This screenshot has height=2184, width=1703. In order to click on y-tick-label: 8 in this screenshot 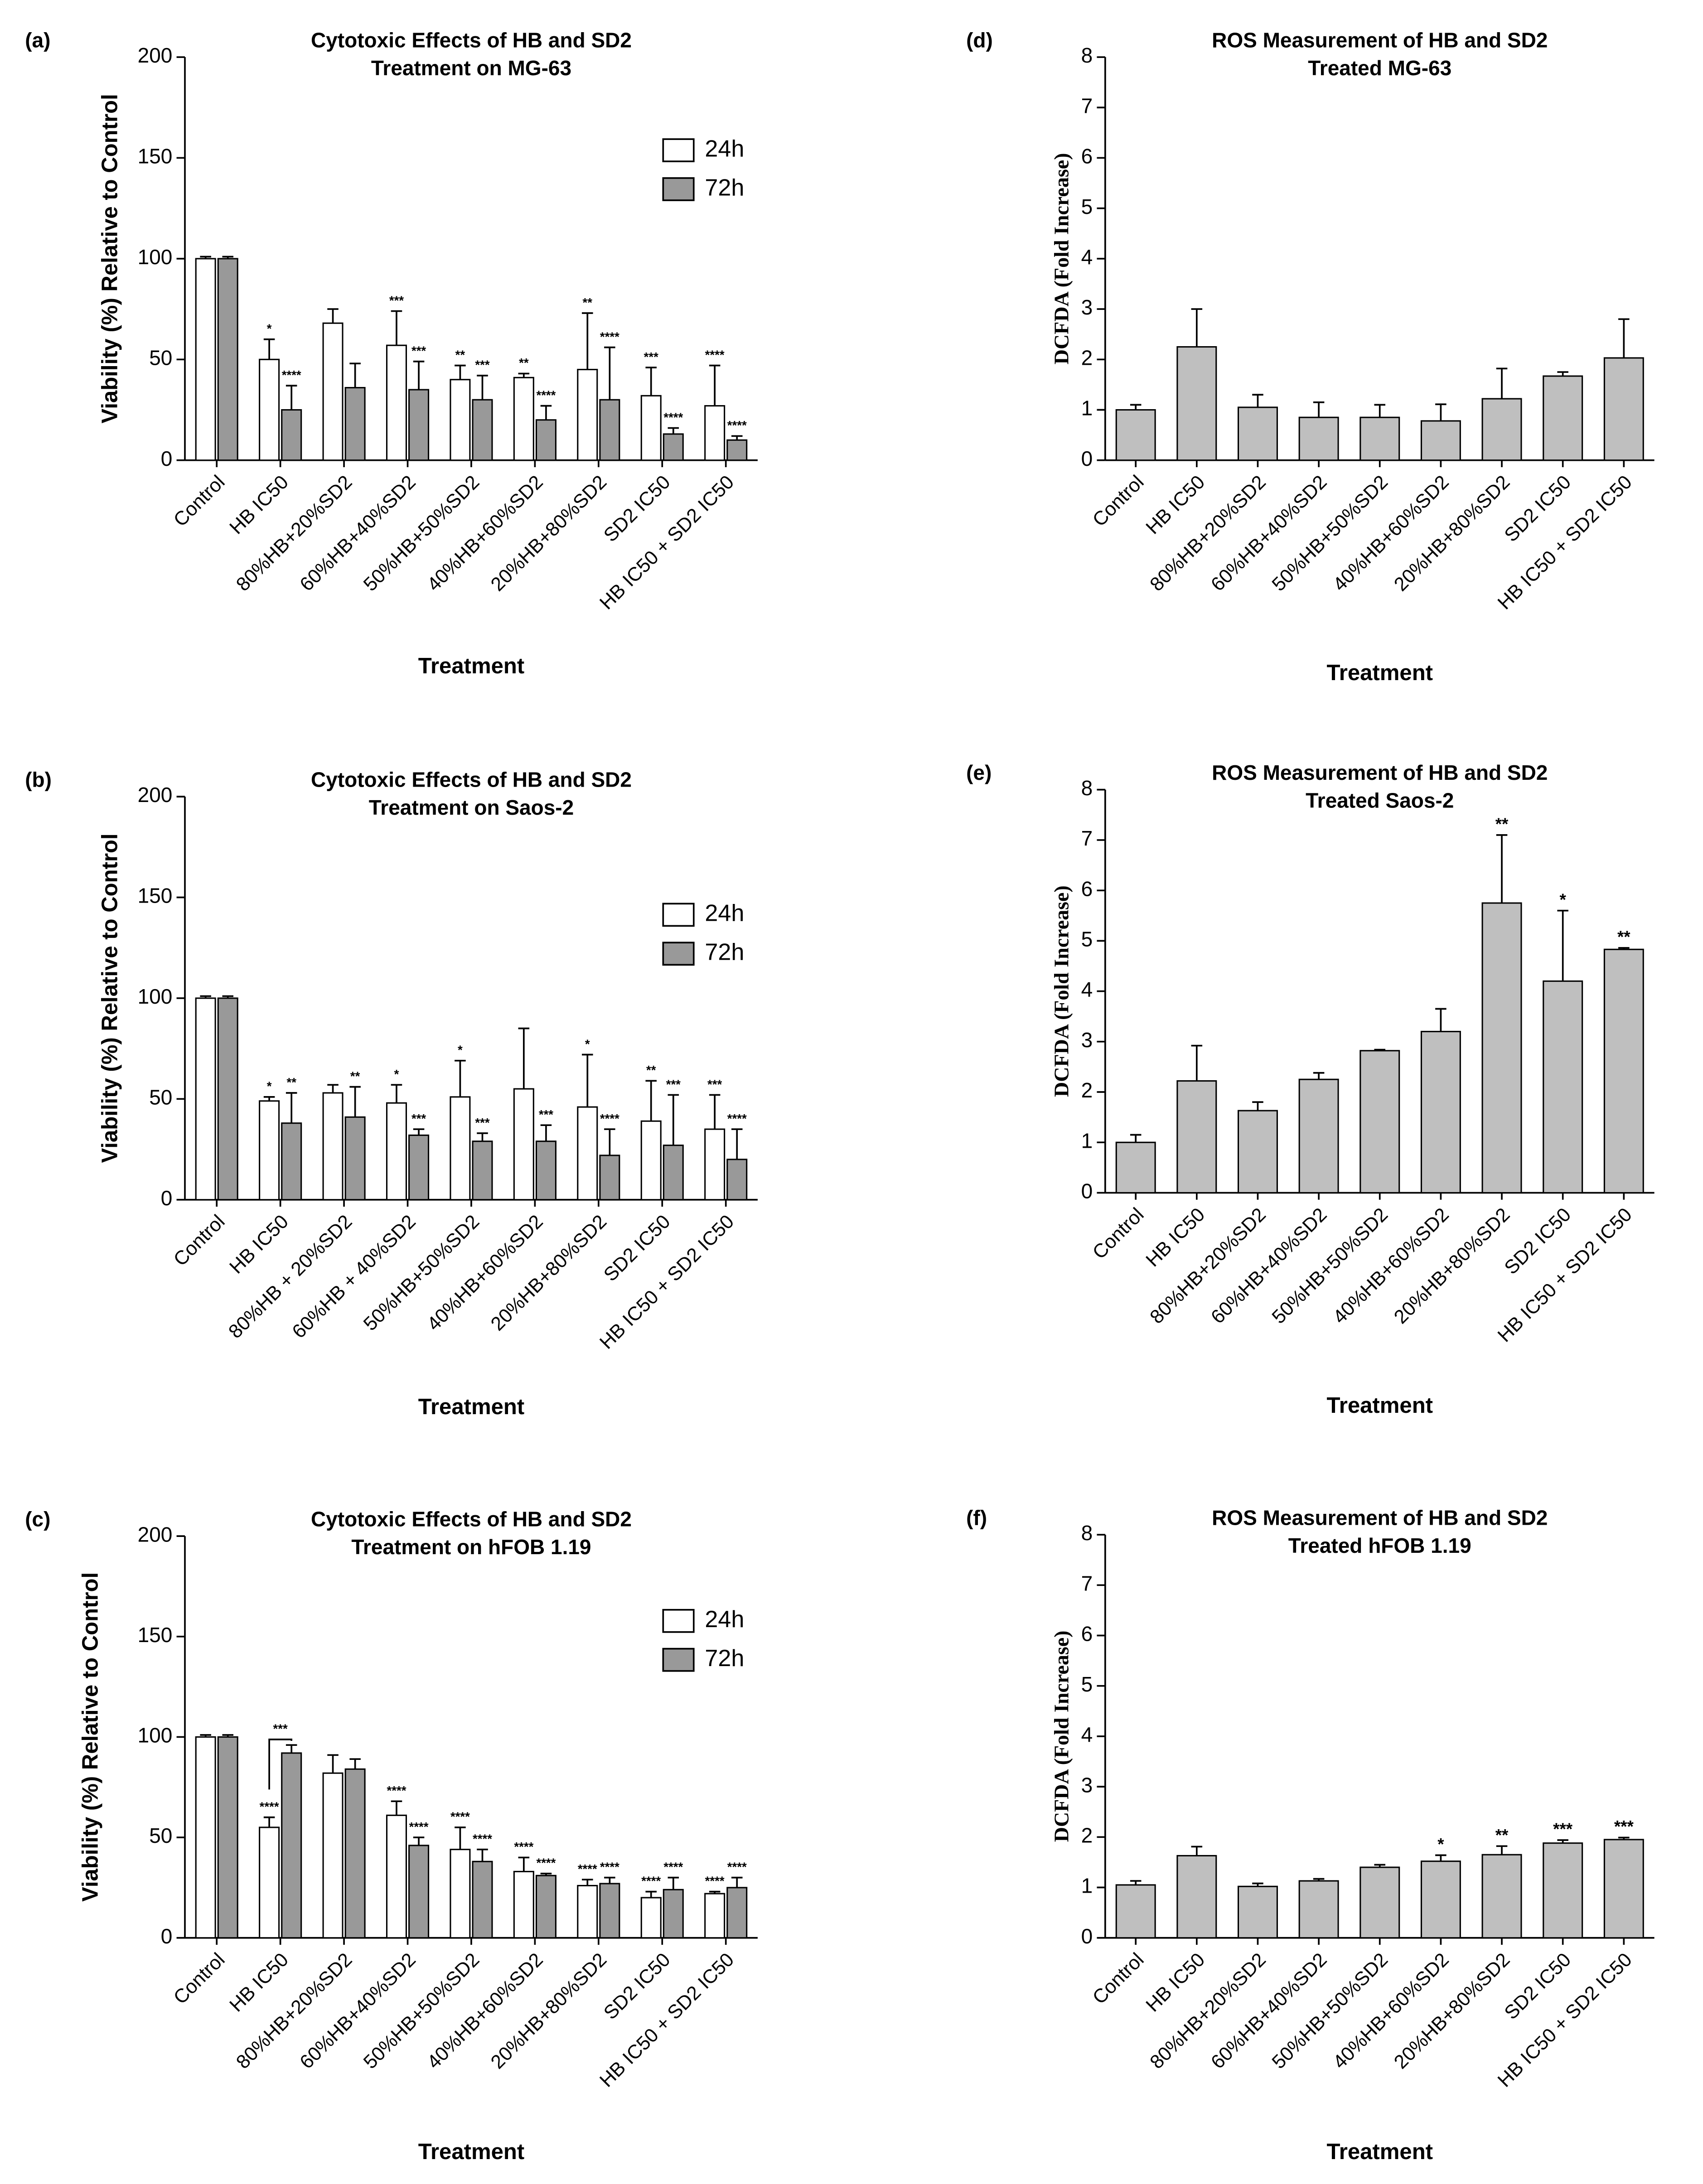, I will do `click(1087, 788)`.